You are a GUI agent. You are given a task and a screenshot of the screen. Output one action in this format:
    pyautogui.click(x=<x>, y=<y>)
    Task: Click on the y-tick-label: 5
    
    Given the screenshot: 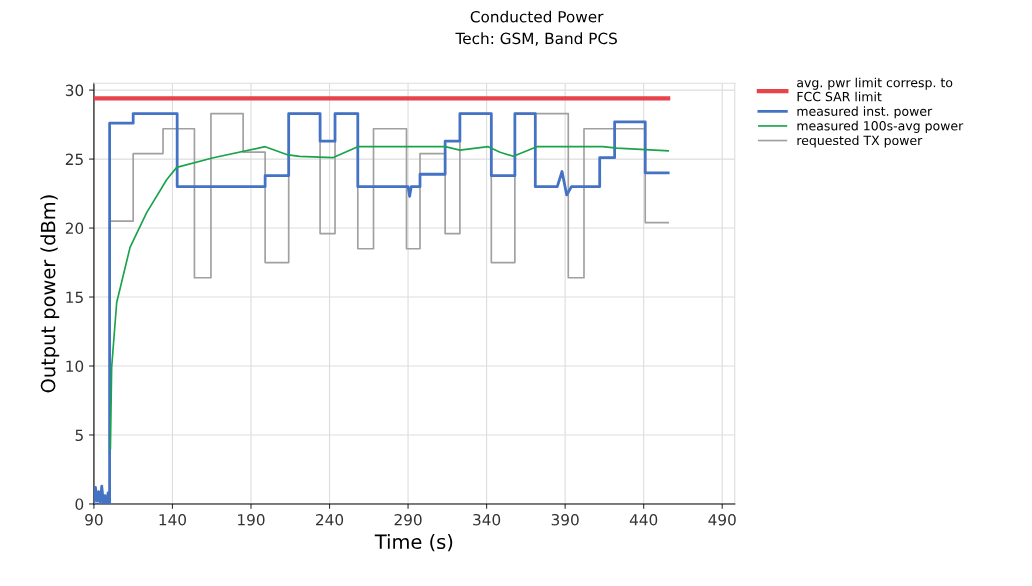 What is the action you would take?
    pyautogui.click(x=79, y=435)
    